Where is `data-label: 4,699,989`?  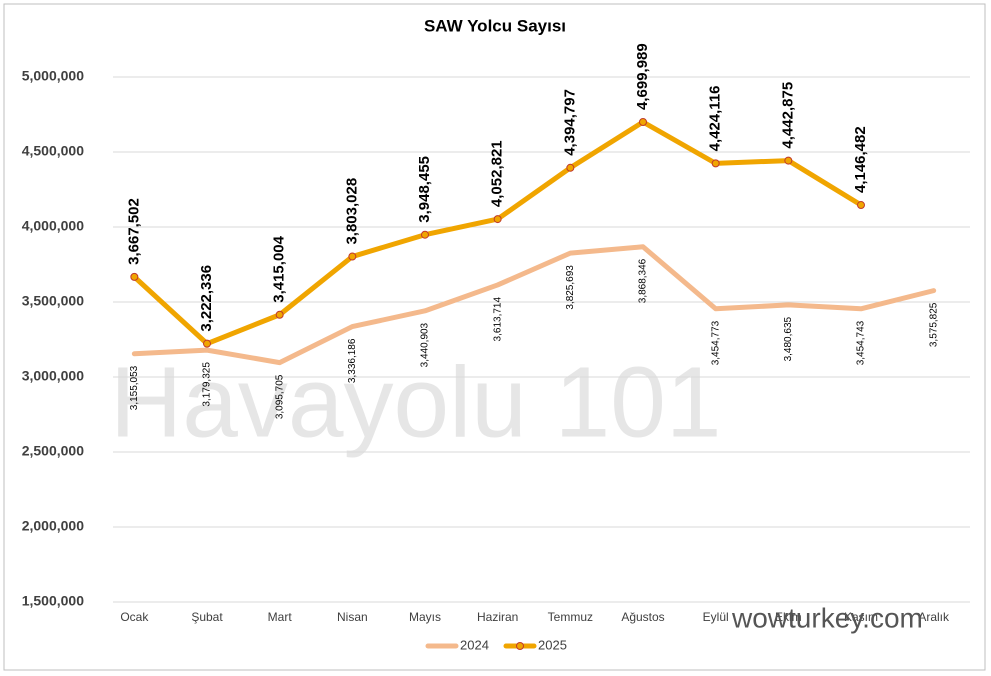
data-label: 4,699,989 is located at coordinates (642, 76).